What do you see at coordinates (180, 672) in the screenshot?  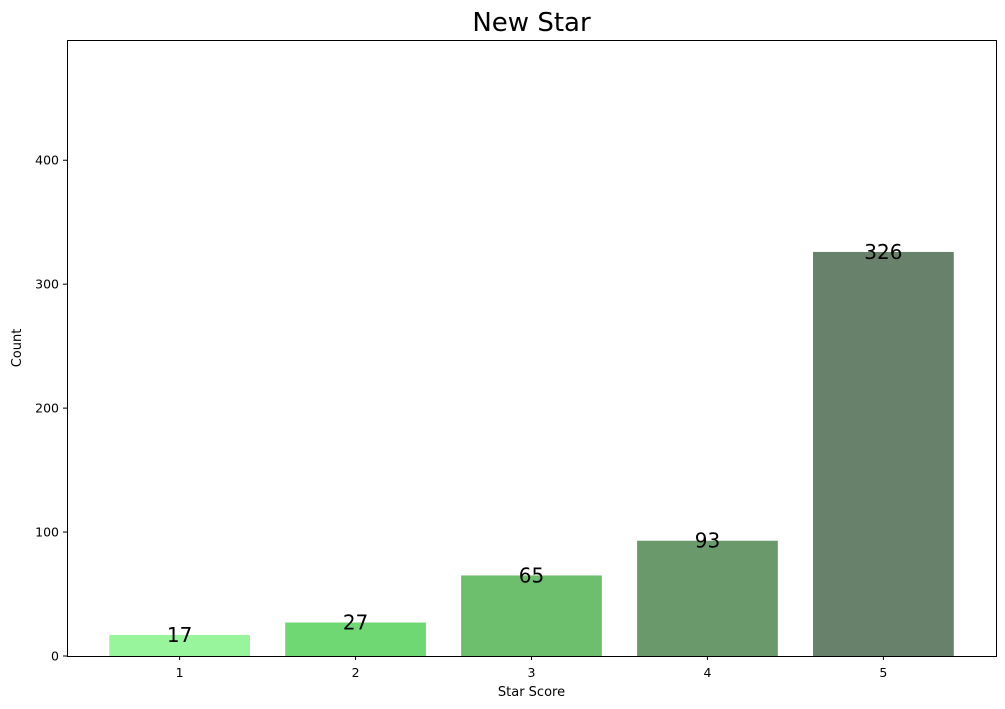 I see `x-tick-label-1: 1` at bounding box center [180, 672].